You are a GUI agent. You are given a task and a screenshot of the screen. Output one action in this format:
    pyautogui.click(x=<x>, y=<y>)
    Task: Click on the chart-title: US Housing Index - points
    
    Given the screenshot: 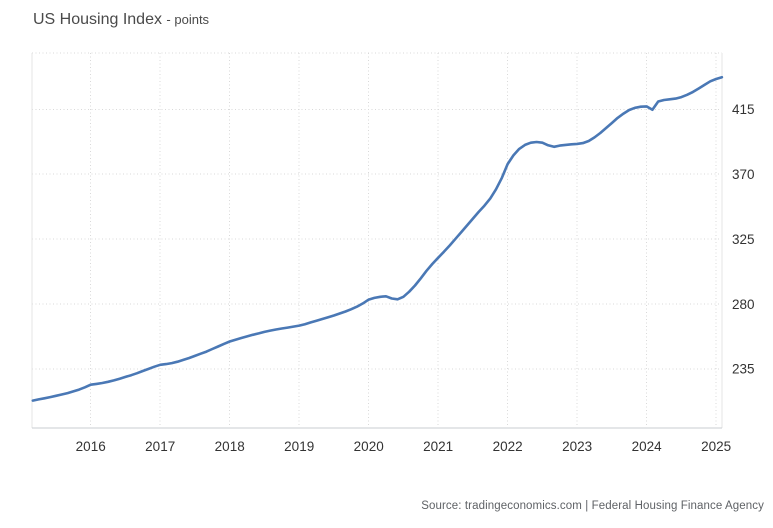 What is the action you would take?
    pyautogui.click(x=121, y=19)
    